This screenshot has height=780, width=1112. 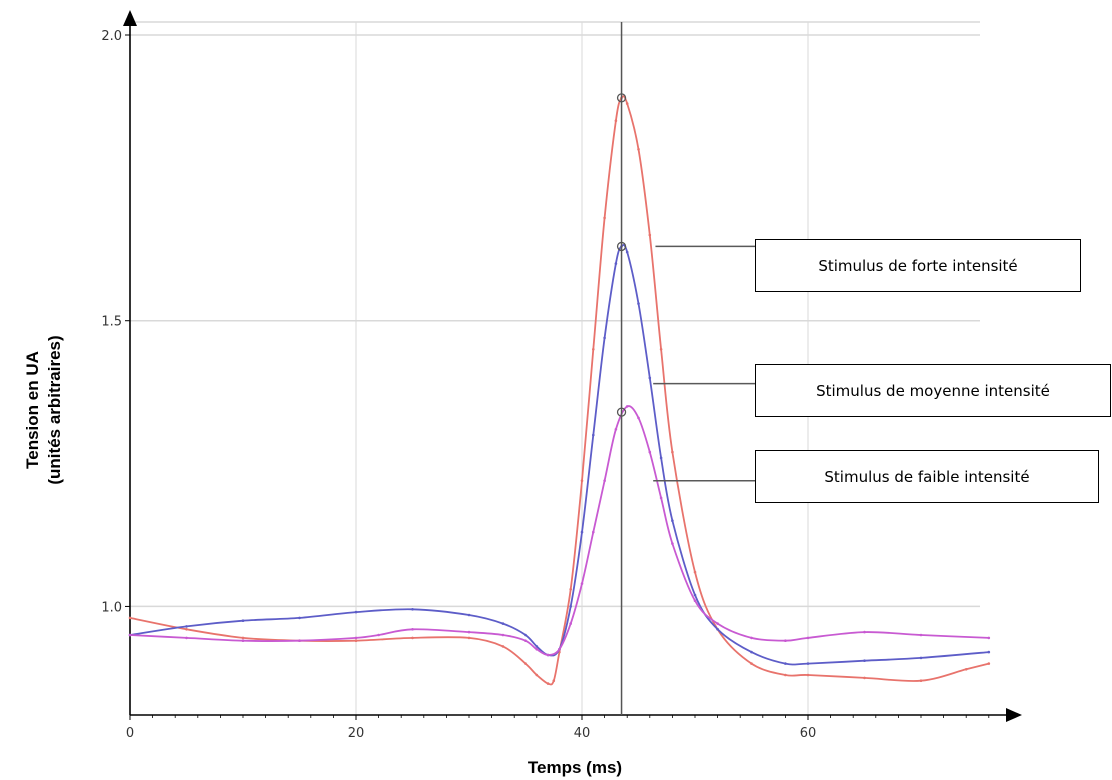 I want to click on y-axis-title: Tension en UA, so click(x=32, y=410).